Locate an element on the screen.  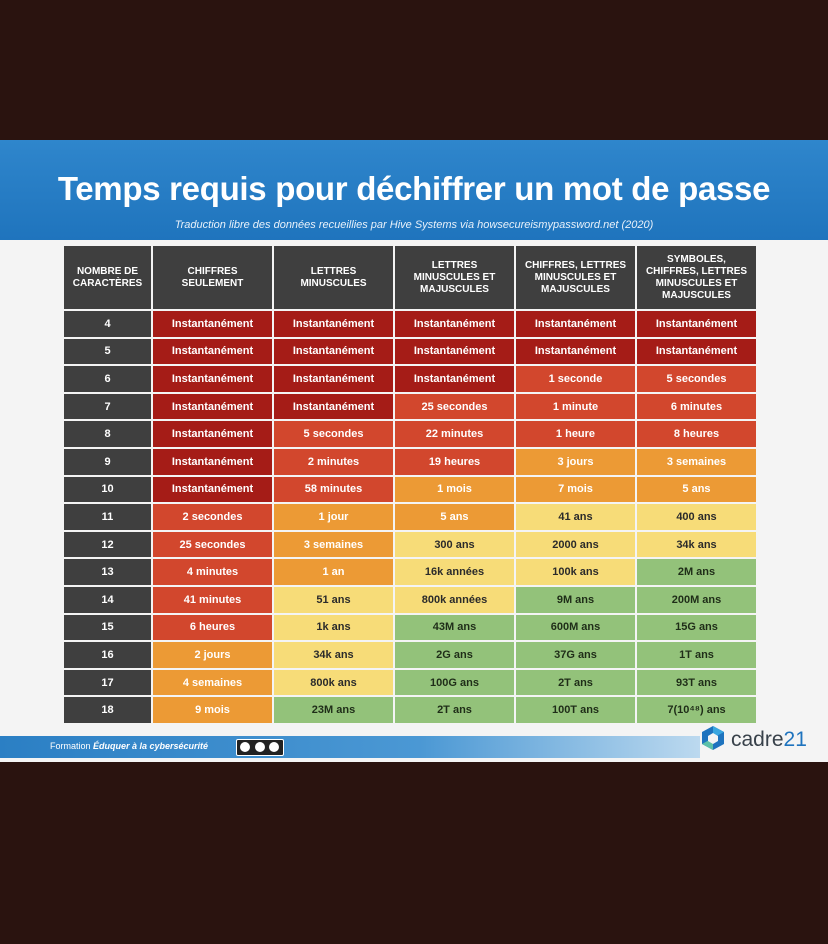
crack-time-cell: 2G ans is located at coordinates (454, 655).